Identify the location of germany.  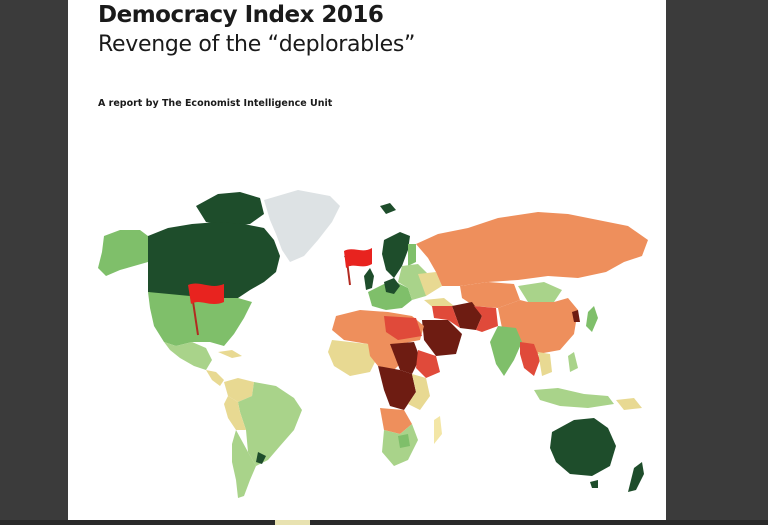
(392, 286).